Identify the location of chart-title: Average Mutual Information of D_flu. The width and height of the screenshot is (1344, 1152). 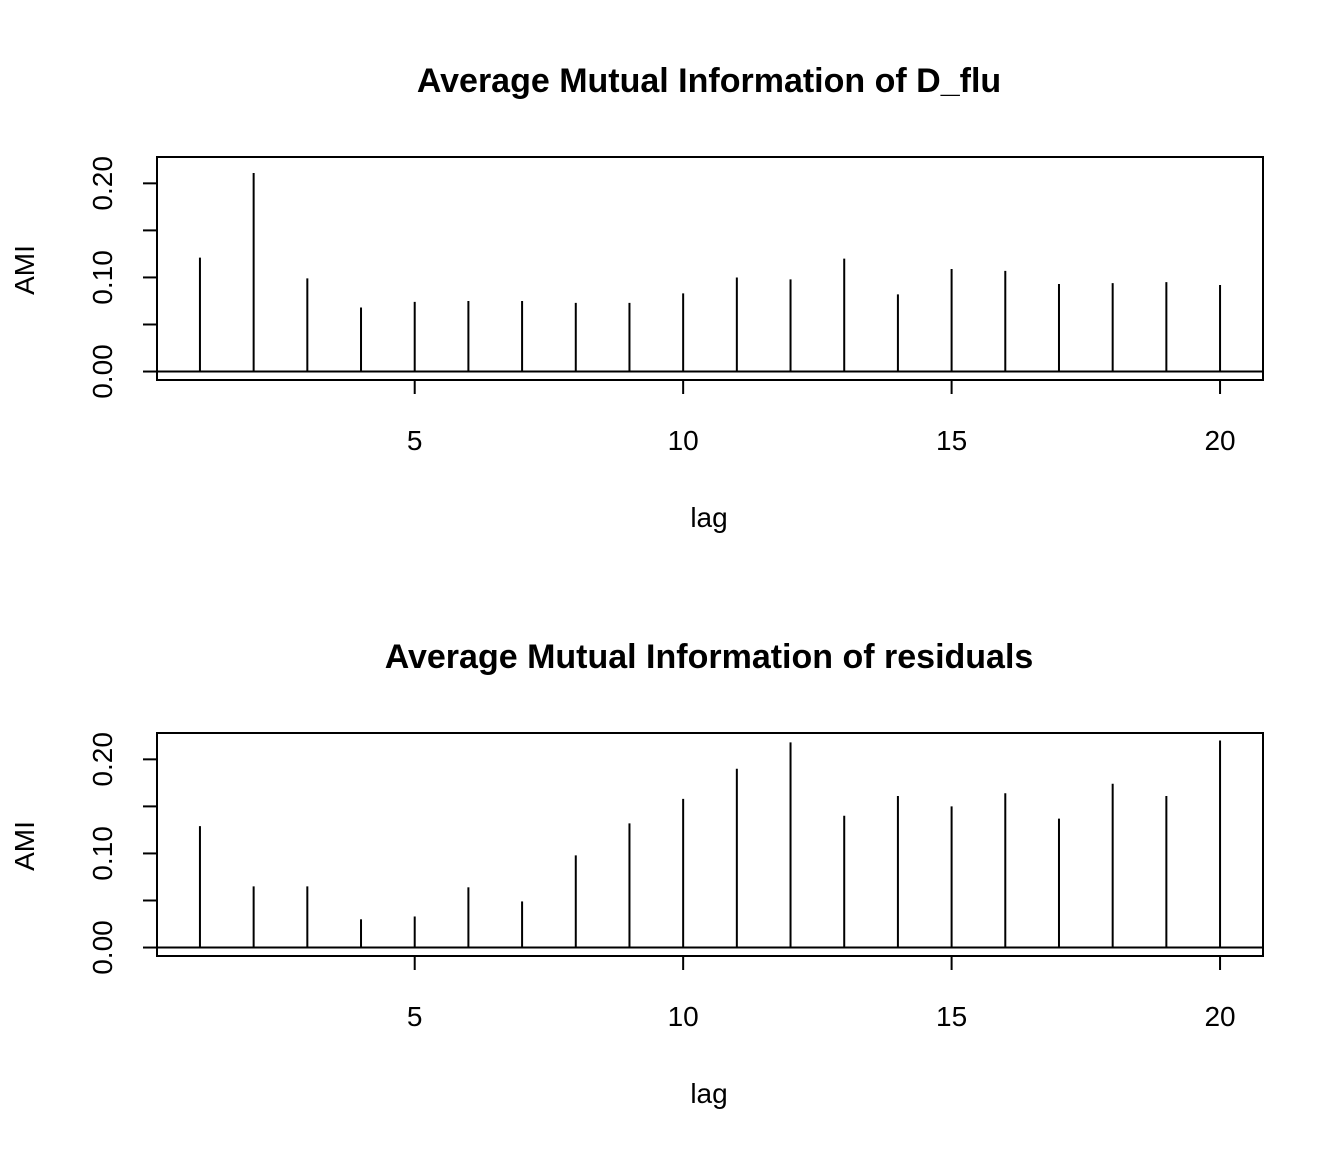
(709, 81).